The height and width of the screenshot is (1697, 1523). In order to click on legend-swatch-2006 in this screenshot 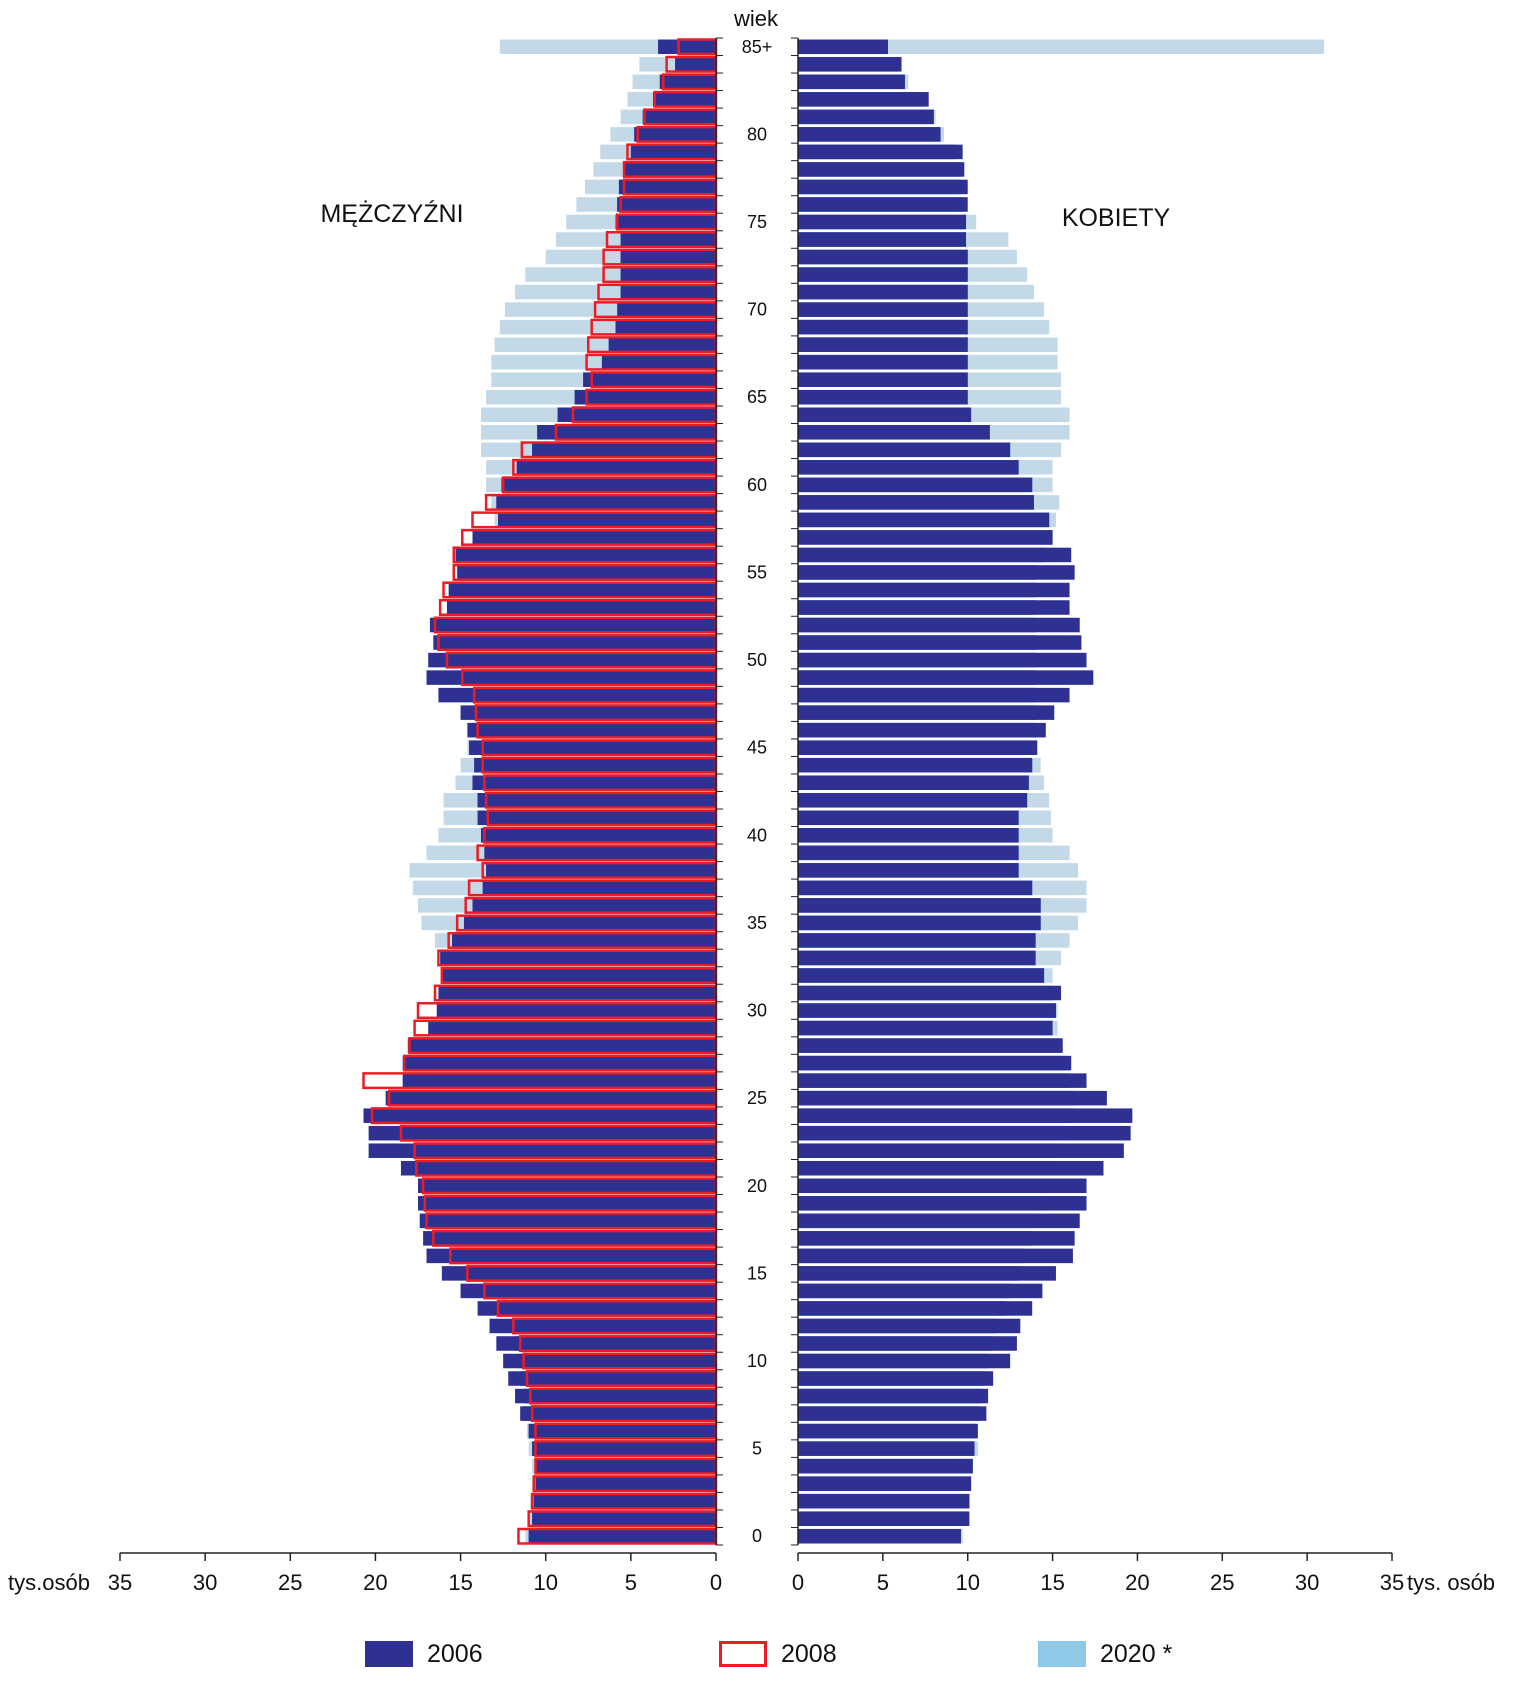, I will do `click(389, 1654)`.